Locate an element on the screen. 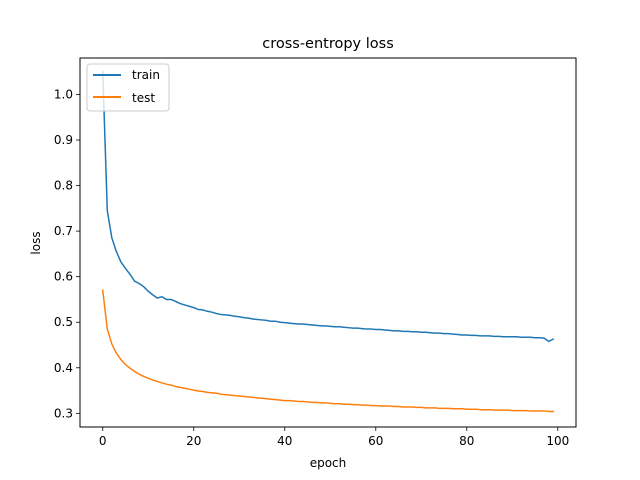  y-axis-label: loss is located at coordinates (36, 242).